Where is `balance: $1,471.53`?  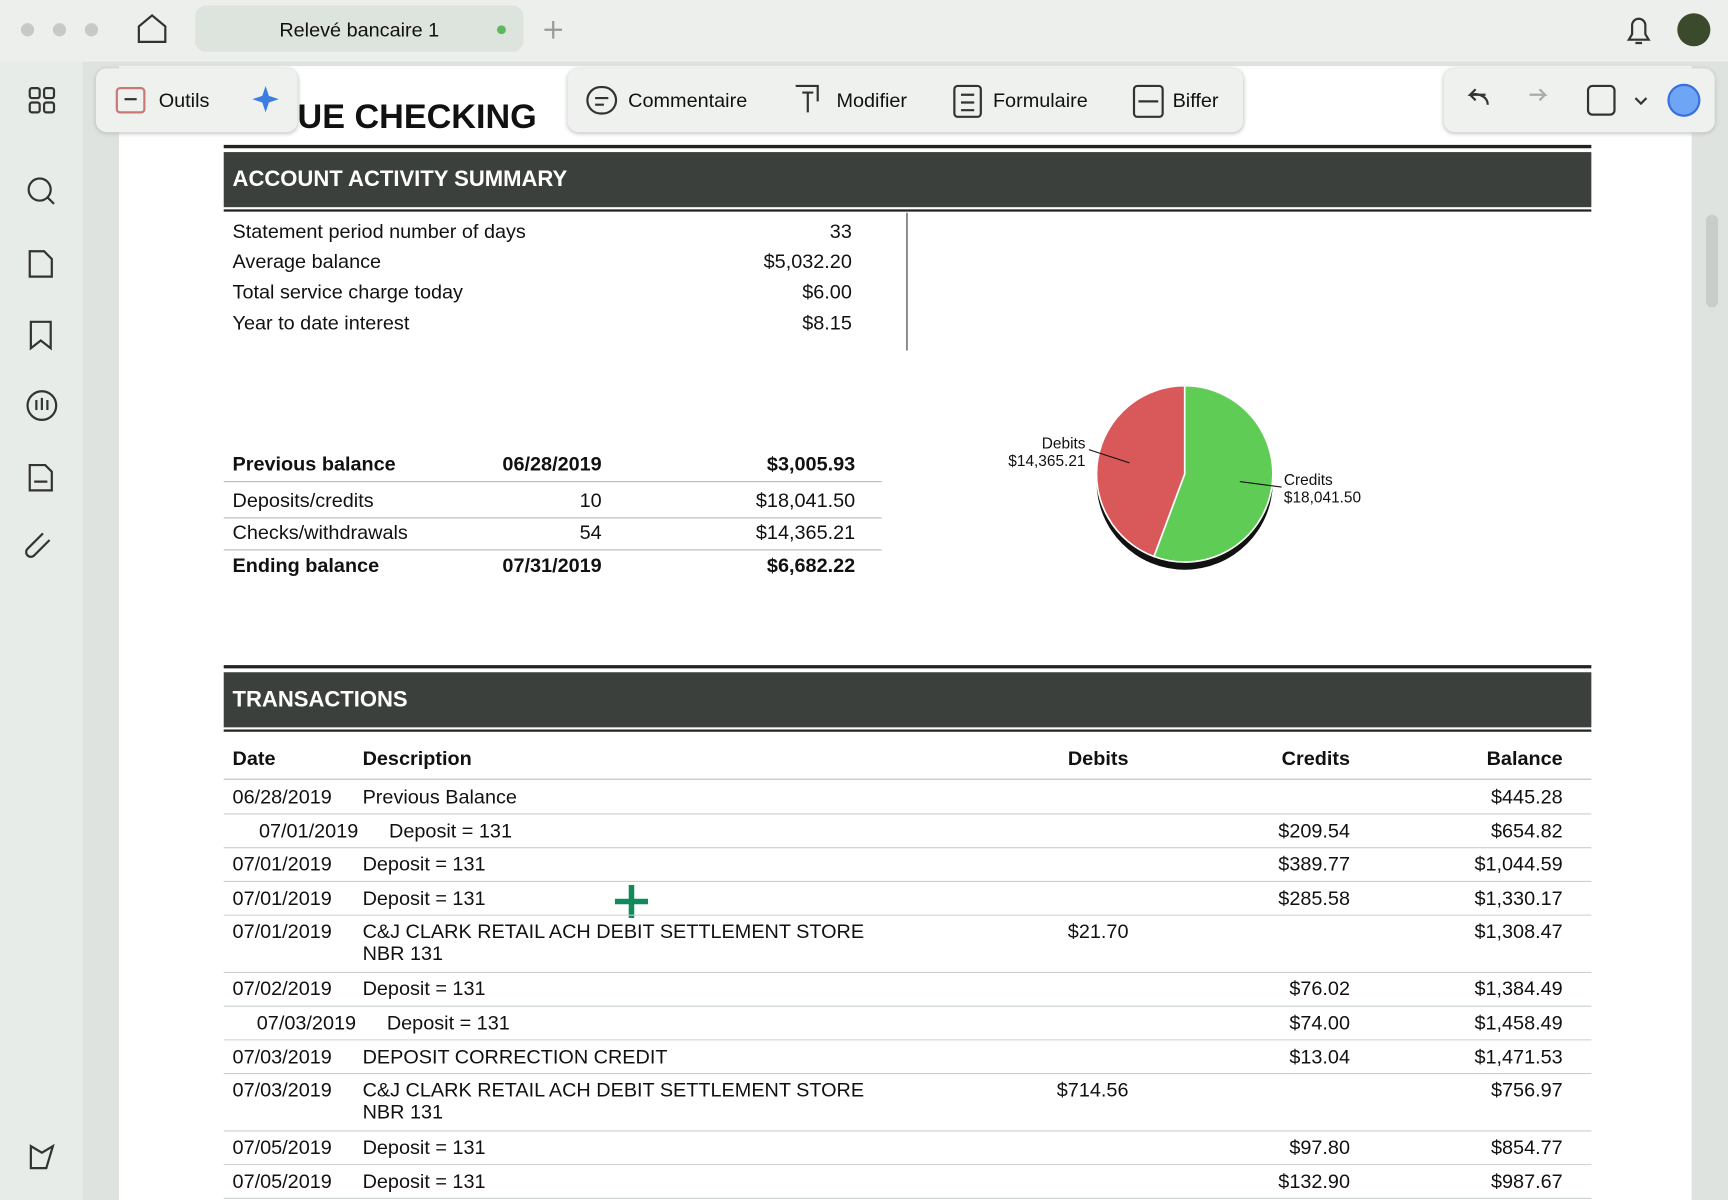 balance: $1,471.53 is located at coordinates (1518, 1056).